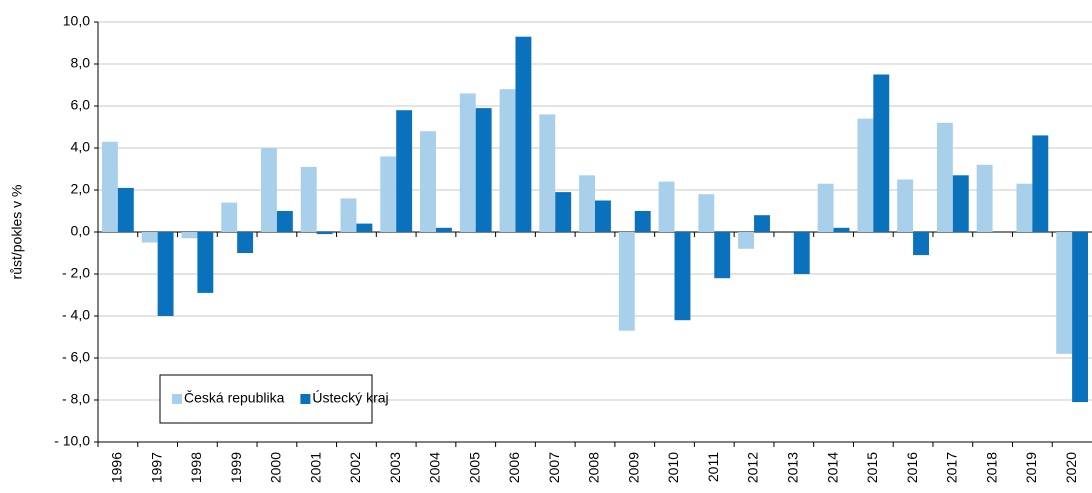 This screenshot has height=493, width=1092. What do you see at coordinates (76, 399) in the screenshot?
I see `y-tick-label: - 8,0` at bounding box center [76, 399].